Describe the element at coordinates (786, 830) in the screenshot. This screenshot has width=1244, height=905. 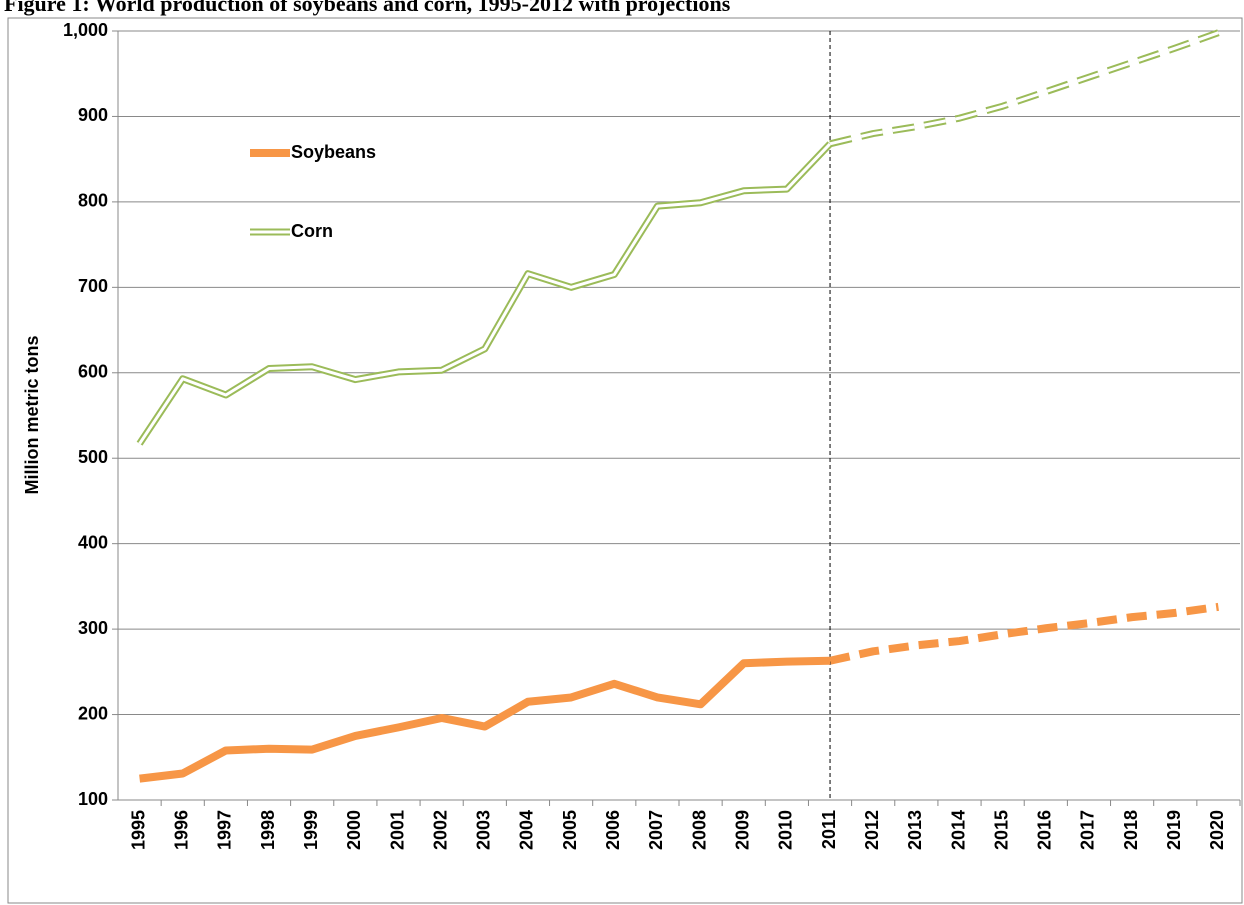
I see `x-tick-label: 2010` at that location.